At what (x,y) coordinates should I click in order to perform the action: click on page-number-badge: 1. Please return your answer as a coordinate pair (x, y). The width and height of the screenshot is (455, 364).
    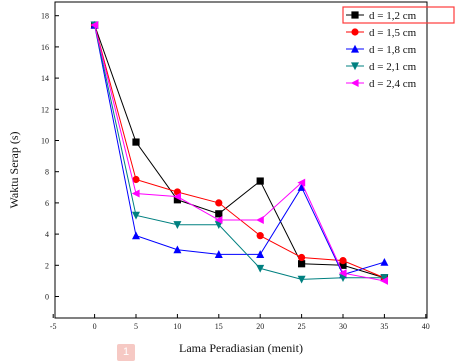
    Looking at the image, I should click on (126, 352).